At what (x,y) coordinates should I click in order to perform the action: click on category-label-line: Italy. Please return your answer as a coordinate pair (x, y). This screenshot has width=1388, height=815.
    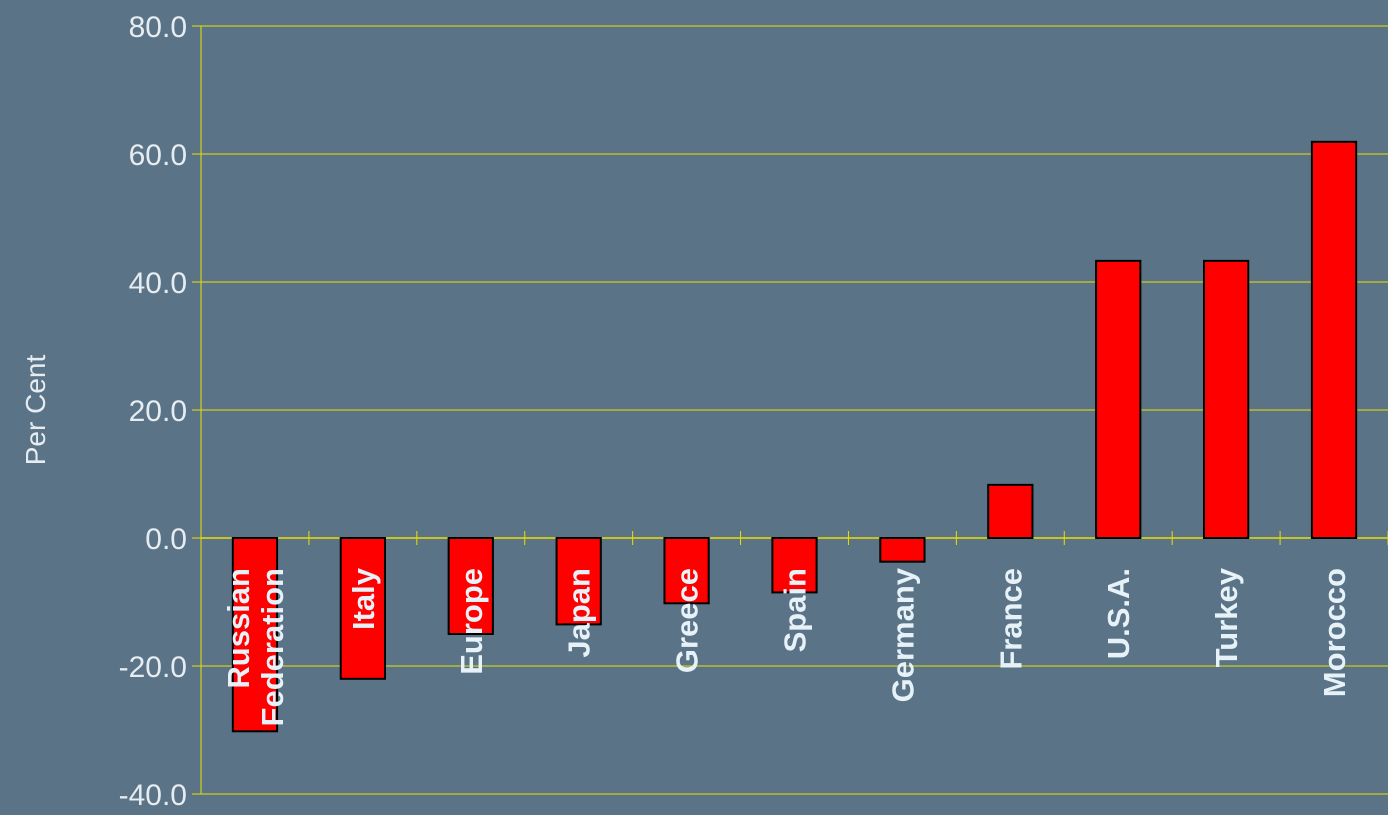
    Looking at the image, I should click on (363, 598).